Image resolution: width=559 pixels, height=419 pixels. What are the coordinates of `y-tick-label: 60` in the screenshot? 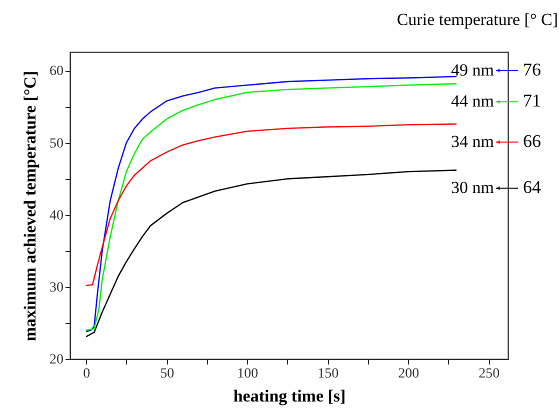 It's located at (57, 72).